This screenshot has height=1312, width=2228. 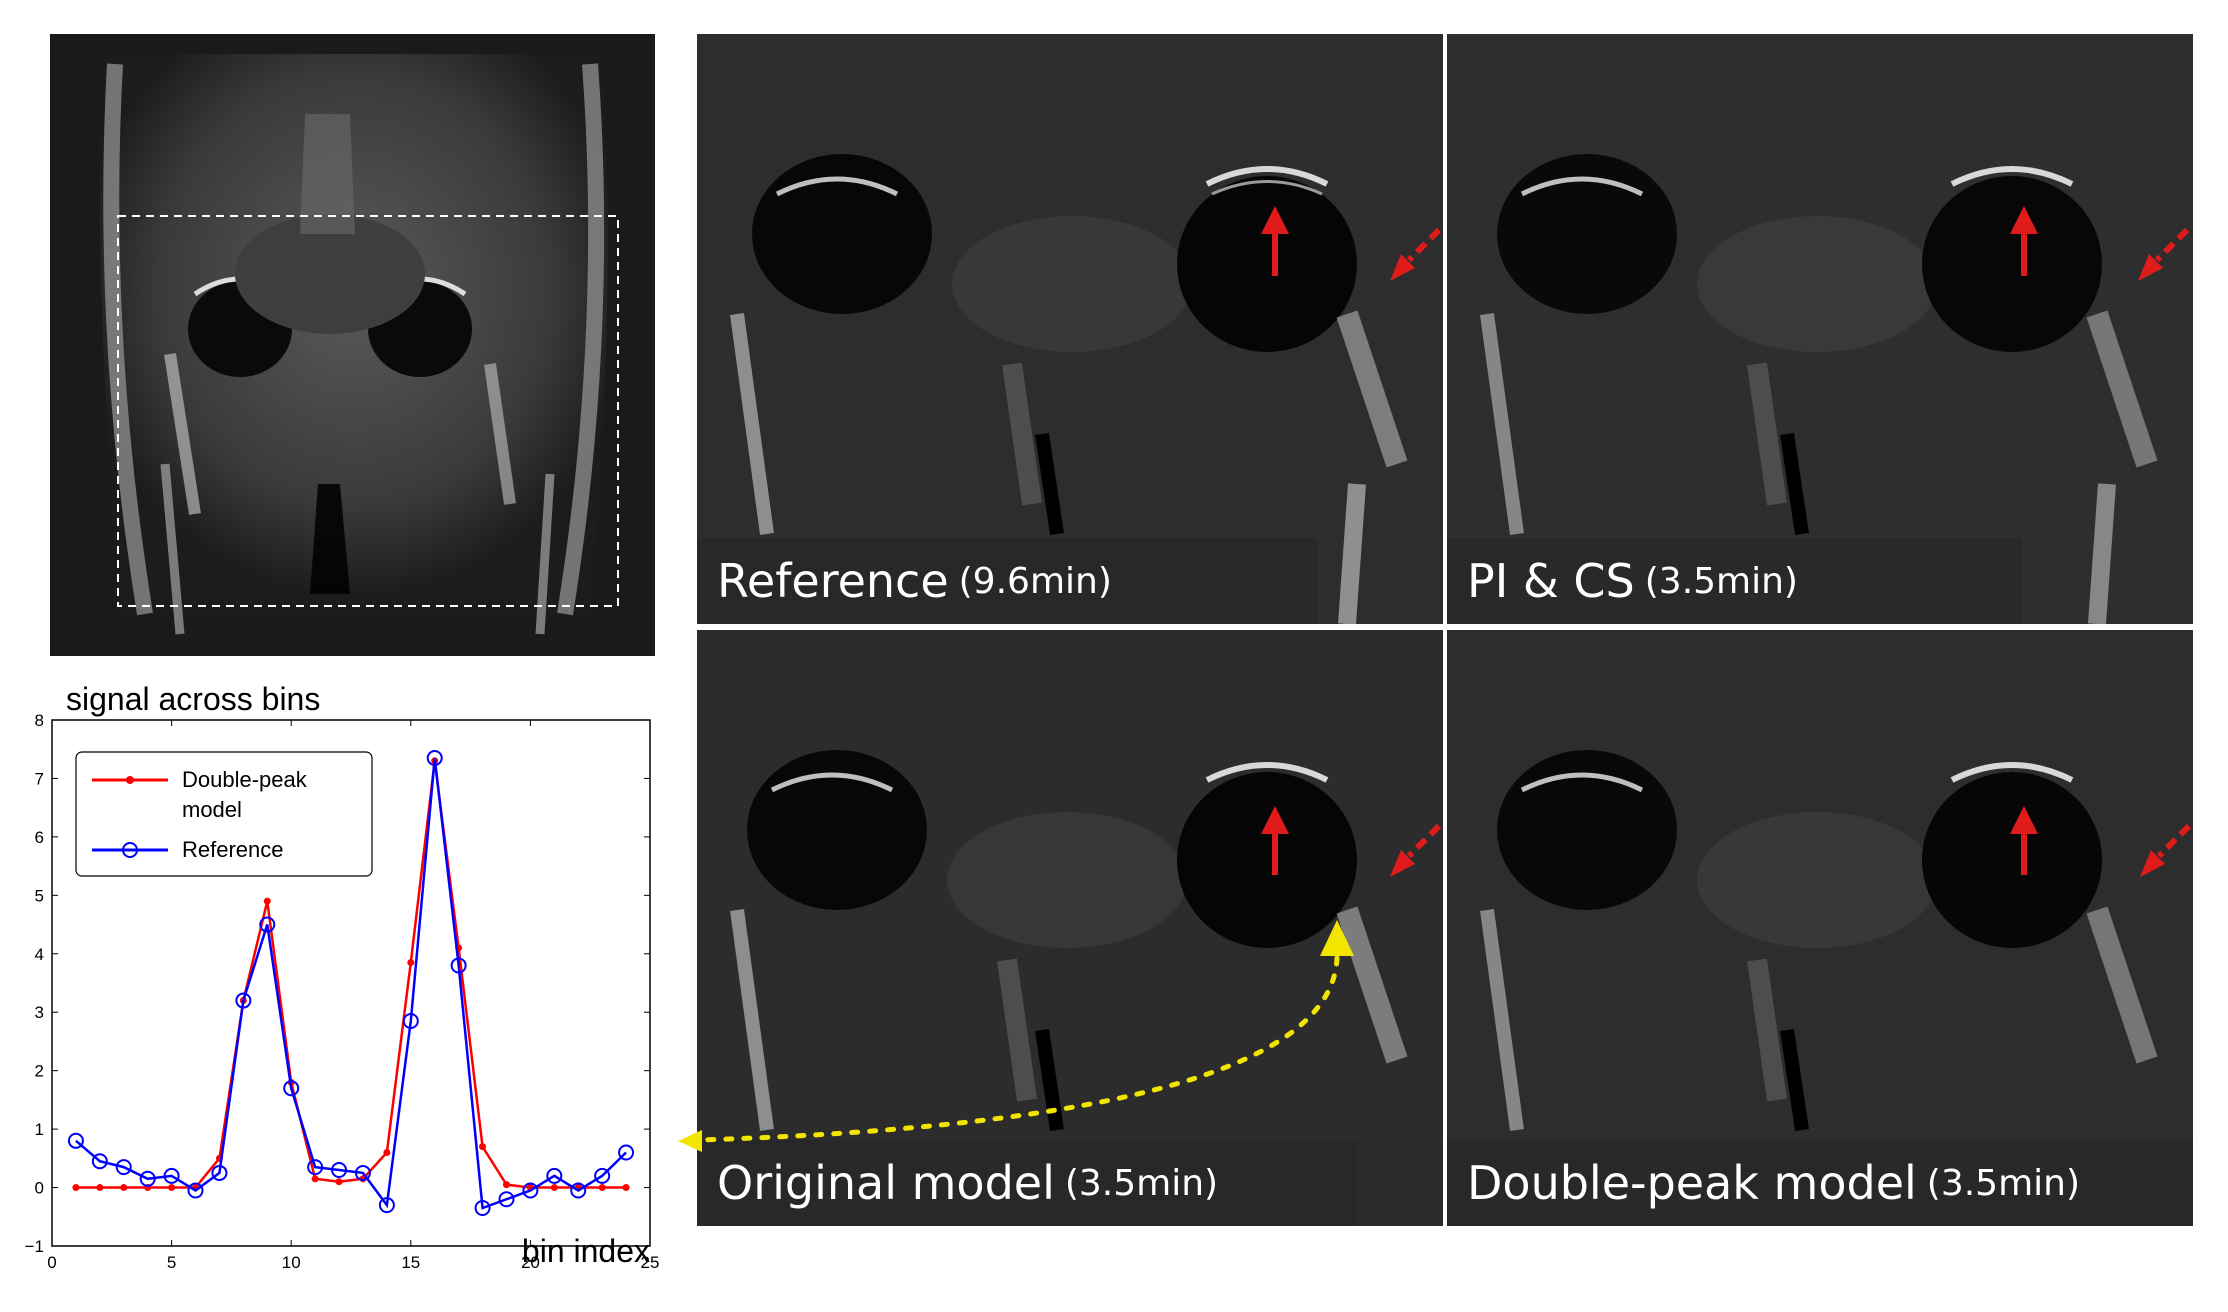 I want to click on legend-box, so click(x=224, y=814).